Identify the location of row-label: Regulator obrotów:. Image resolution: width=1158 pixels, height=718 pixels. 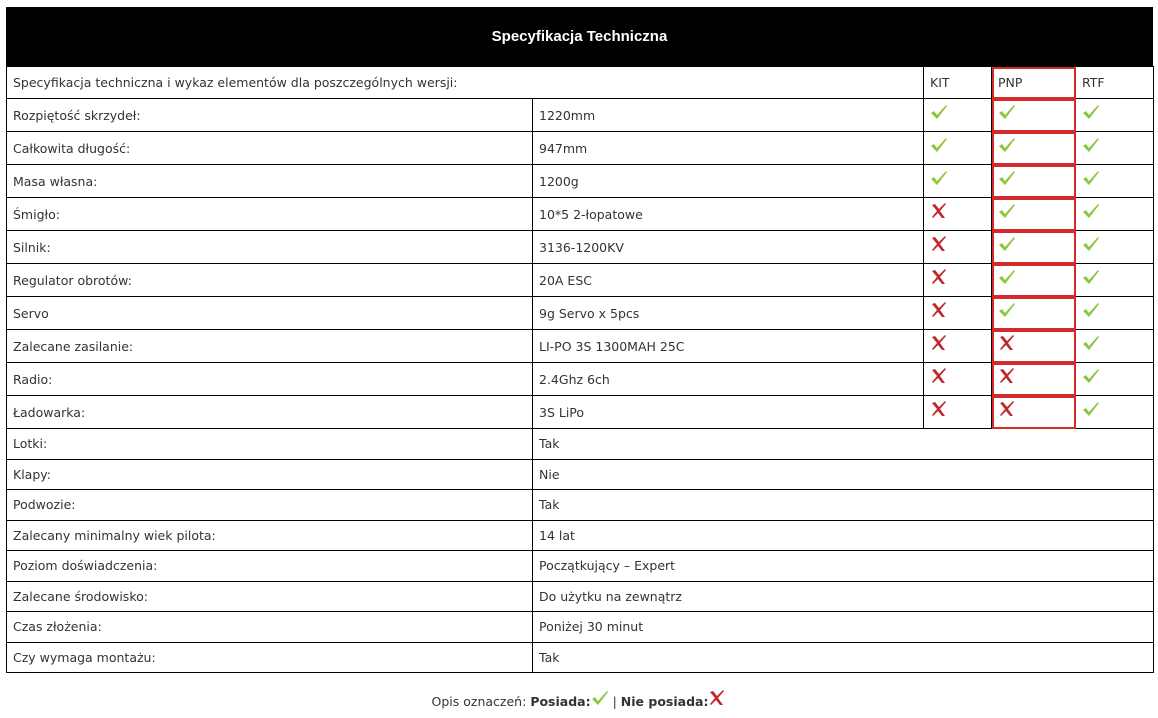
(269, 280).